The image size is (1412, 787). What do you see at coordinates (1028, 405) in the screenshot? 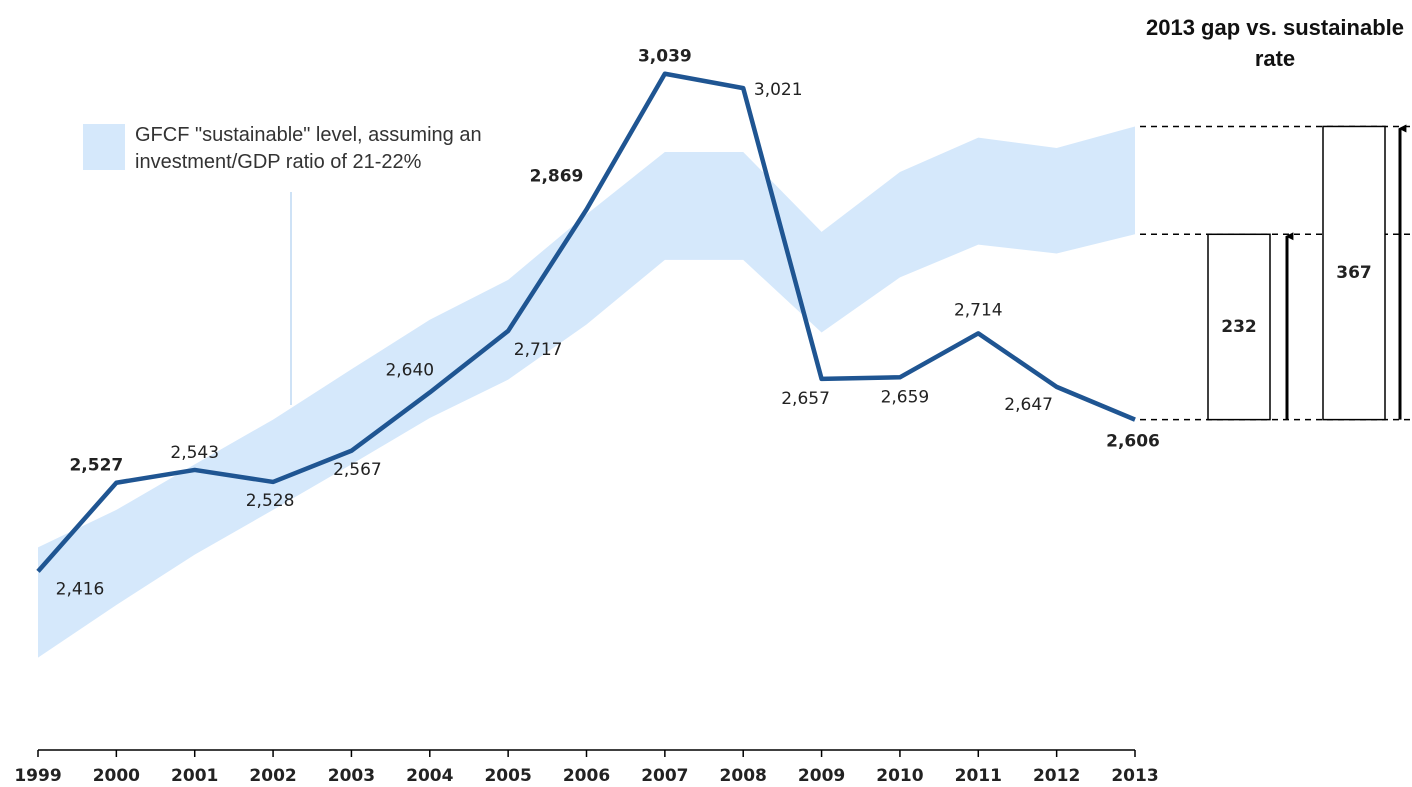
I see `value-label: 2,647` at bounding box center [1028, 405].